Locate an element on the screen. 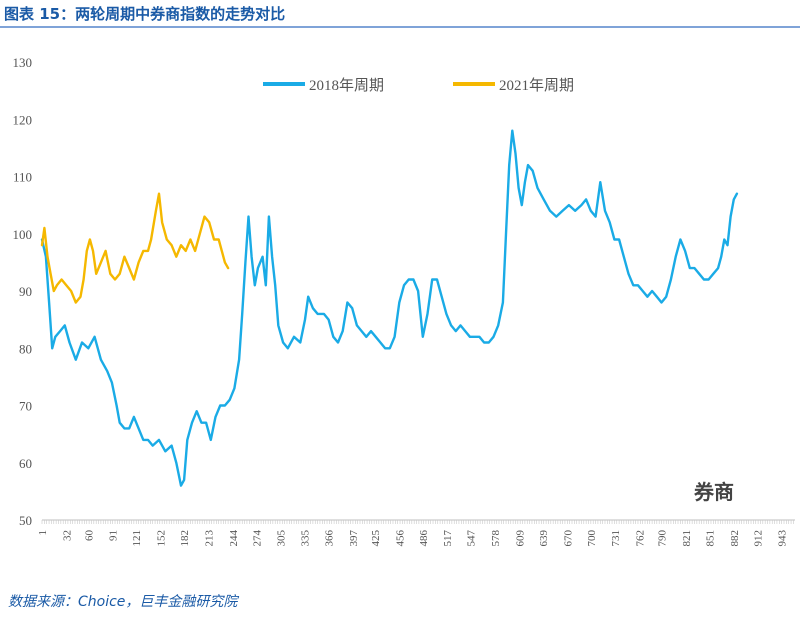  data-source-note: 数据来源：Choice，巨丰金融研究院 is located at coordinates (123, 602).